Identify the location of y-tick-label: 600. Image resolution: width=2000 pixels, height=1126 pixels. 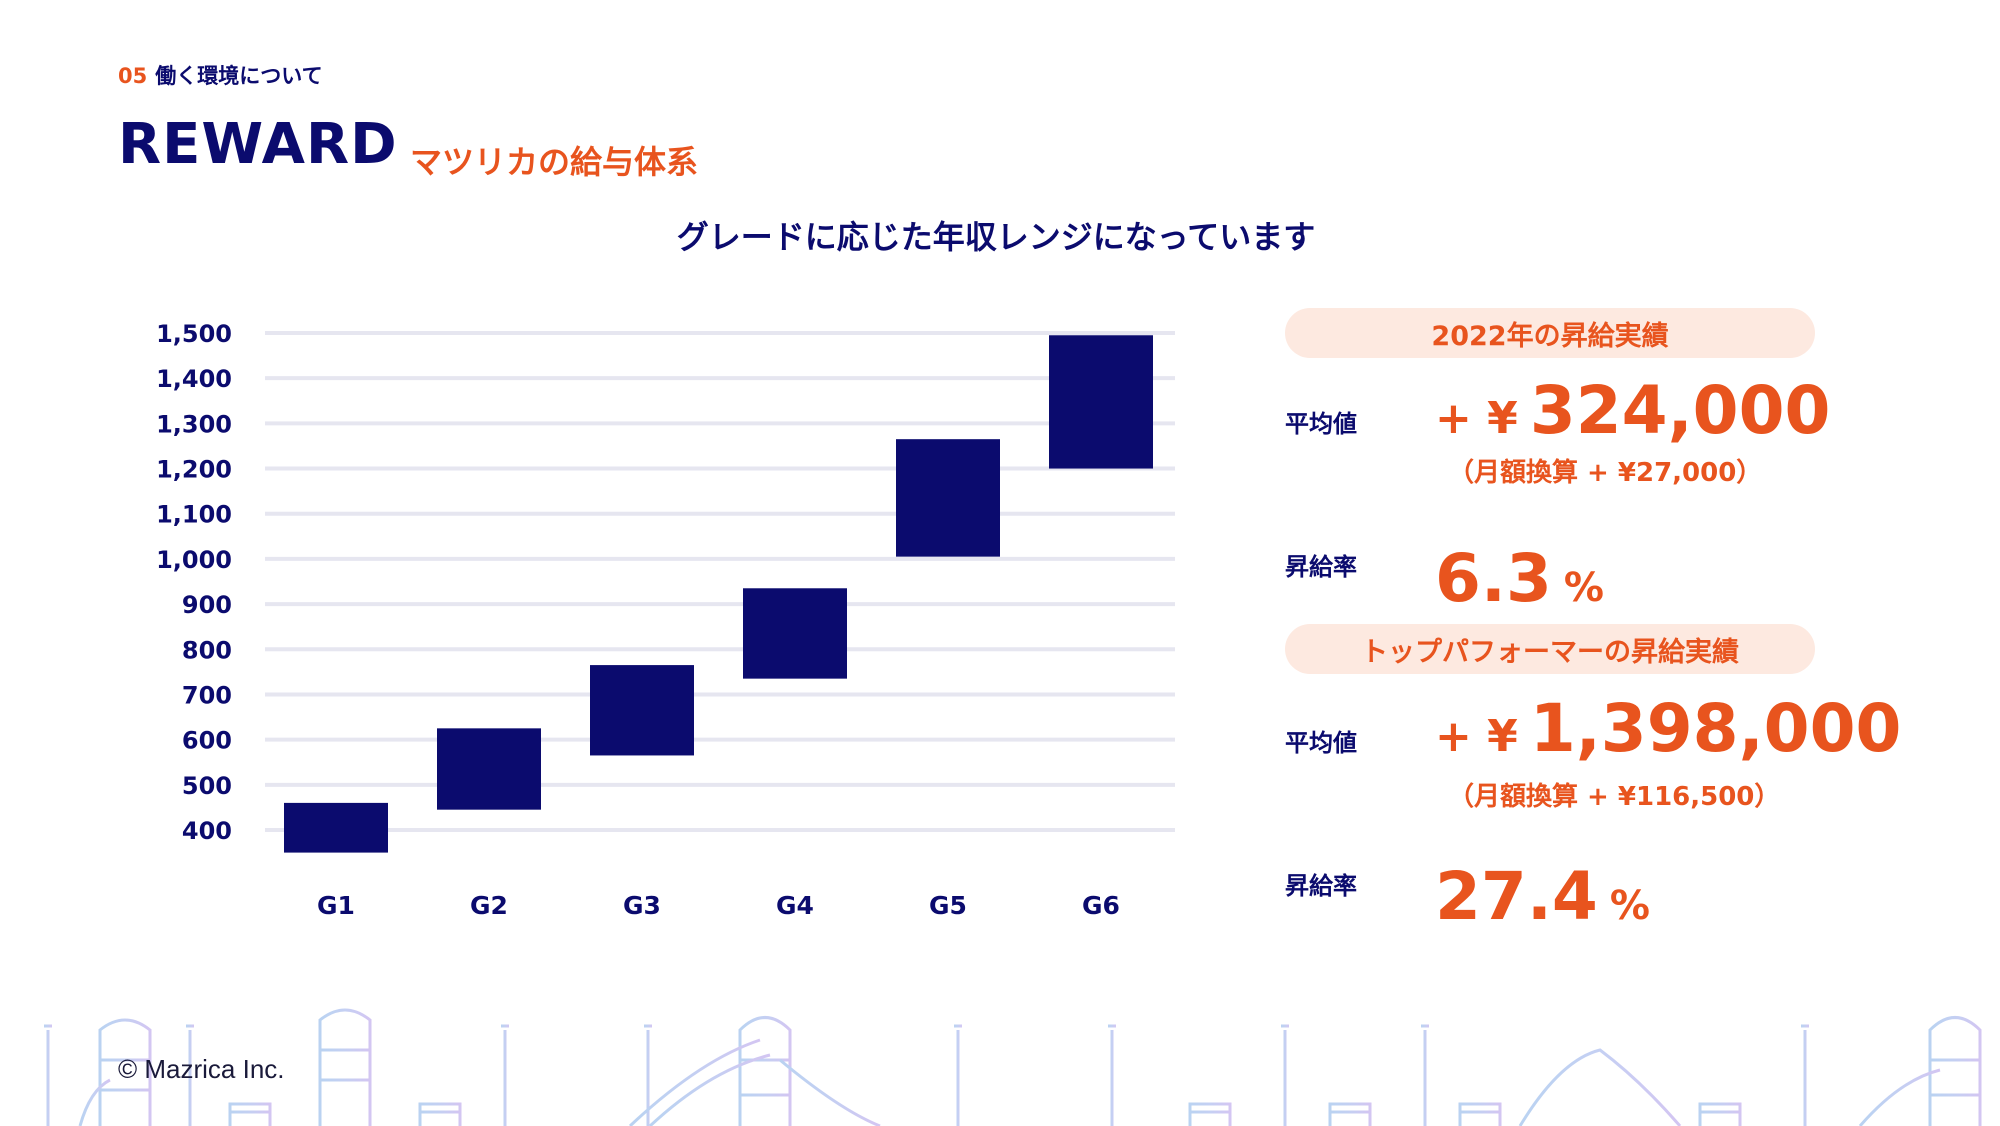
(207, 741).